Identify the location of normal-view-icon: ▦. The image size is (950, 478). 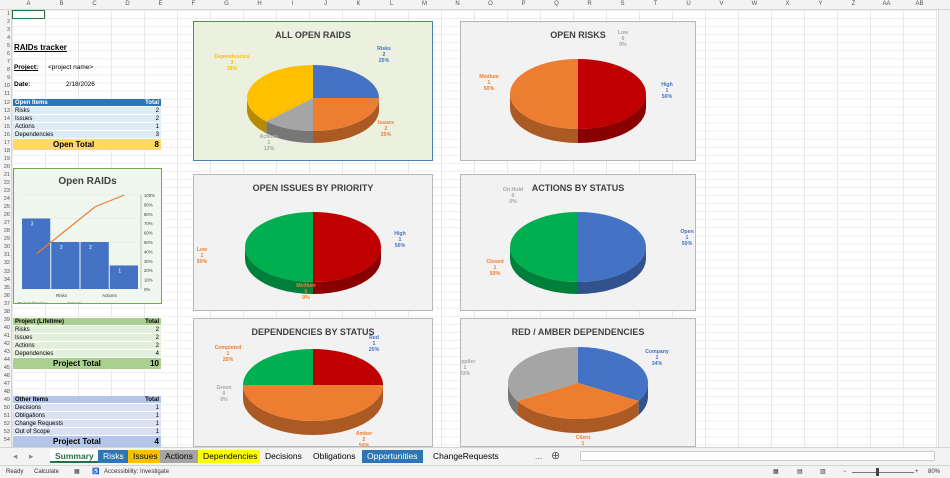
(776, 472).